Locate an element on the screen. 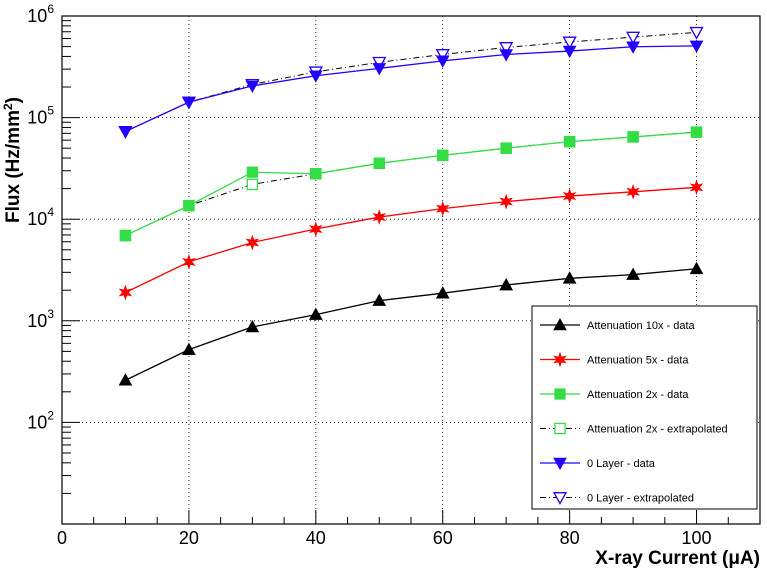  y-axis-title-close: ) is located at coordinates (13, 100).